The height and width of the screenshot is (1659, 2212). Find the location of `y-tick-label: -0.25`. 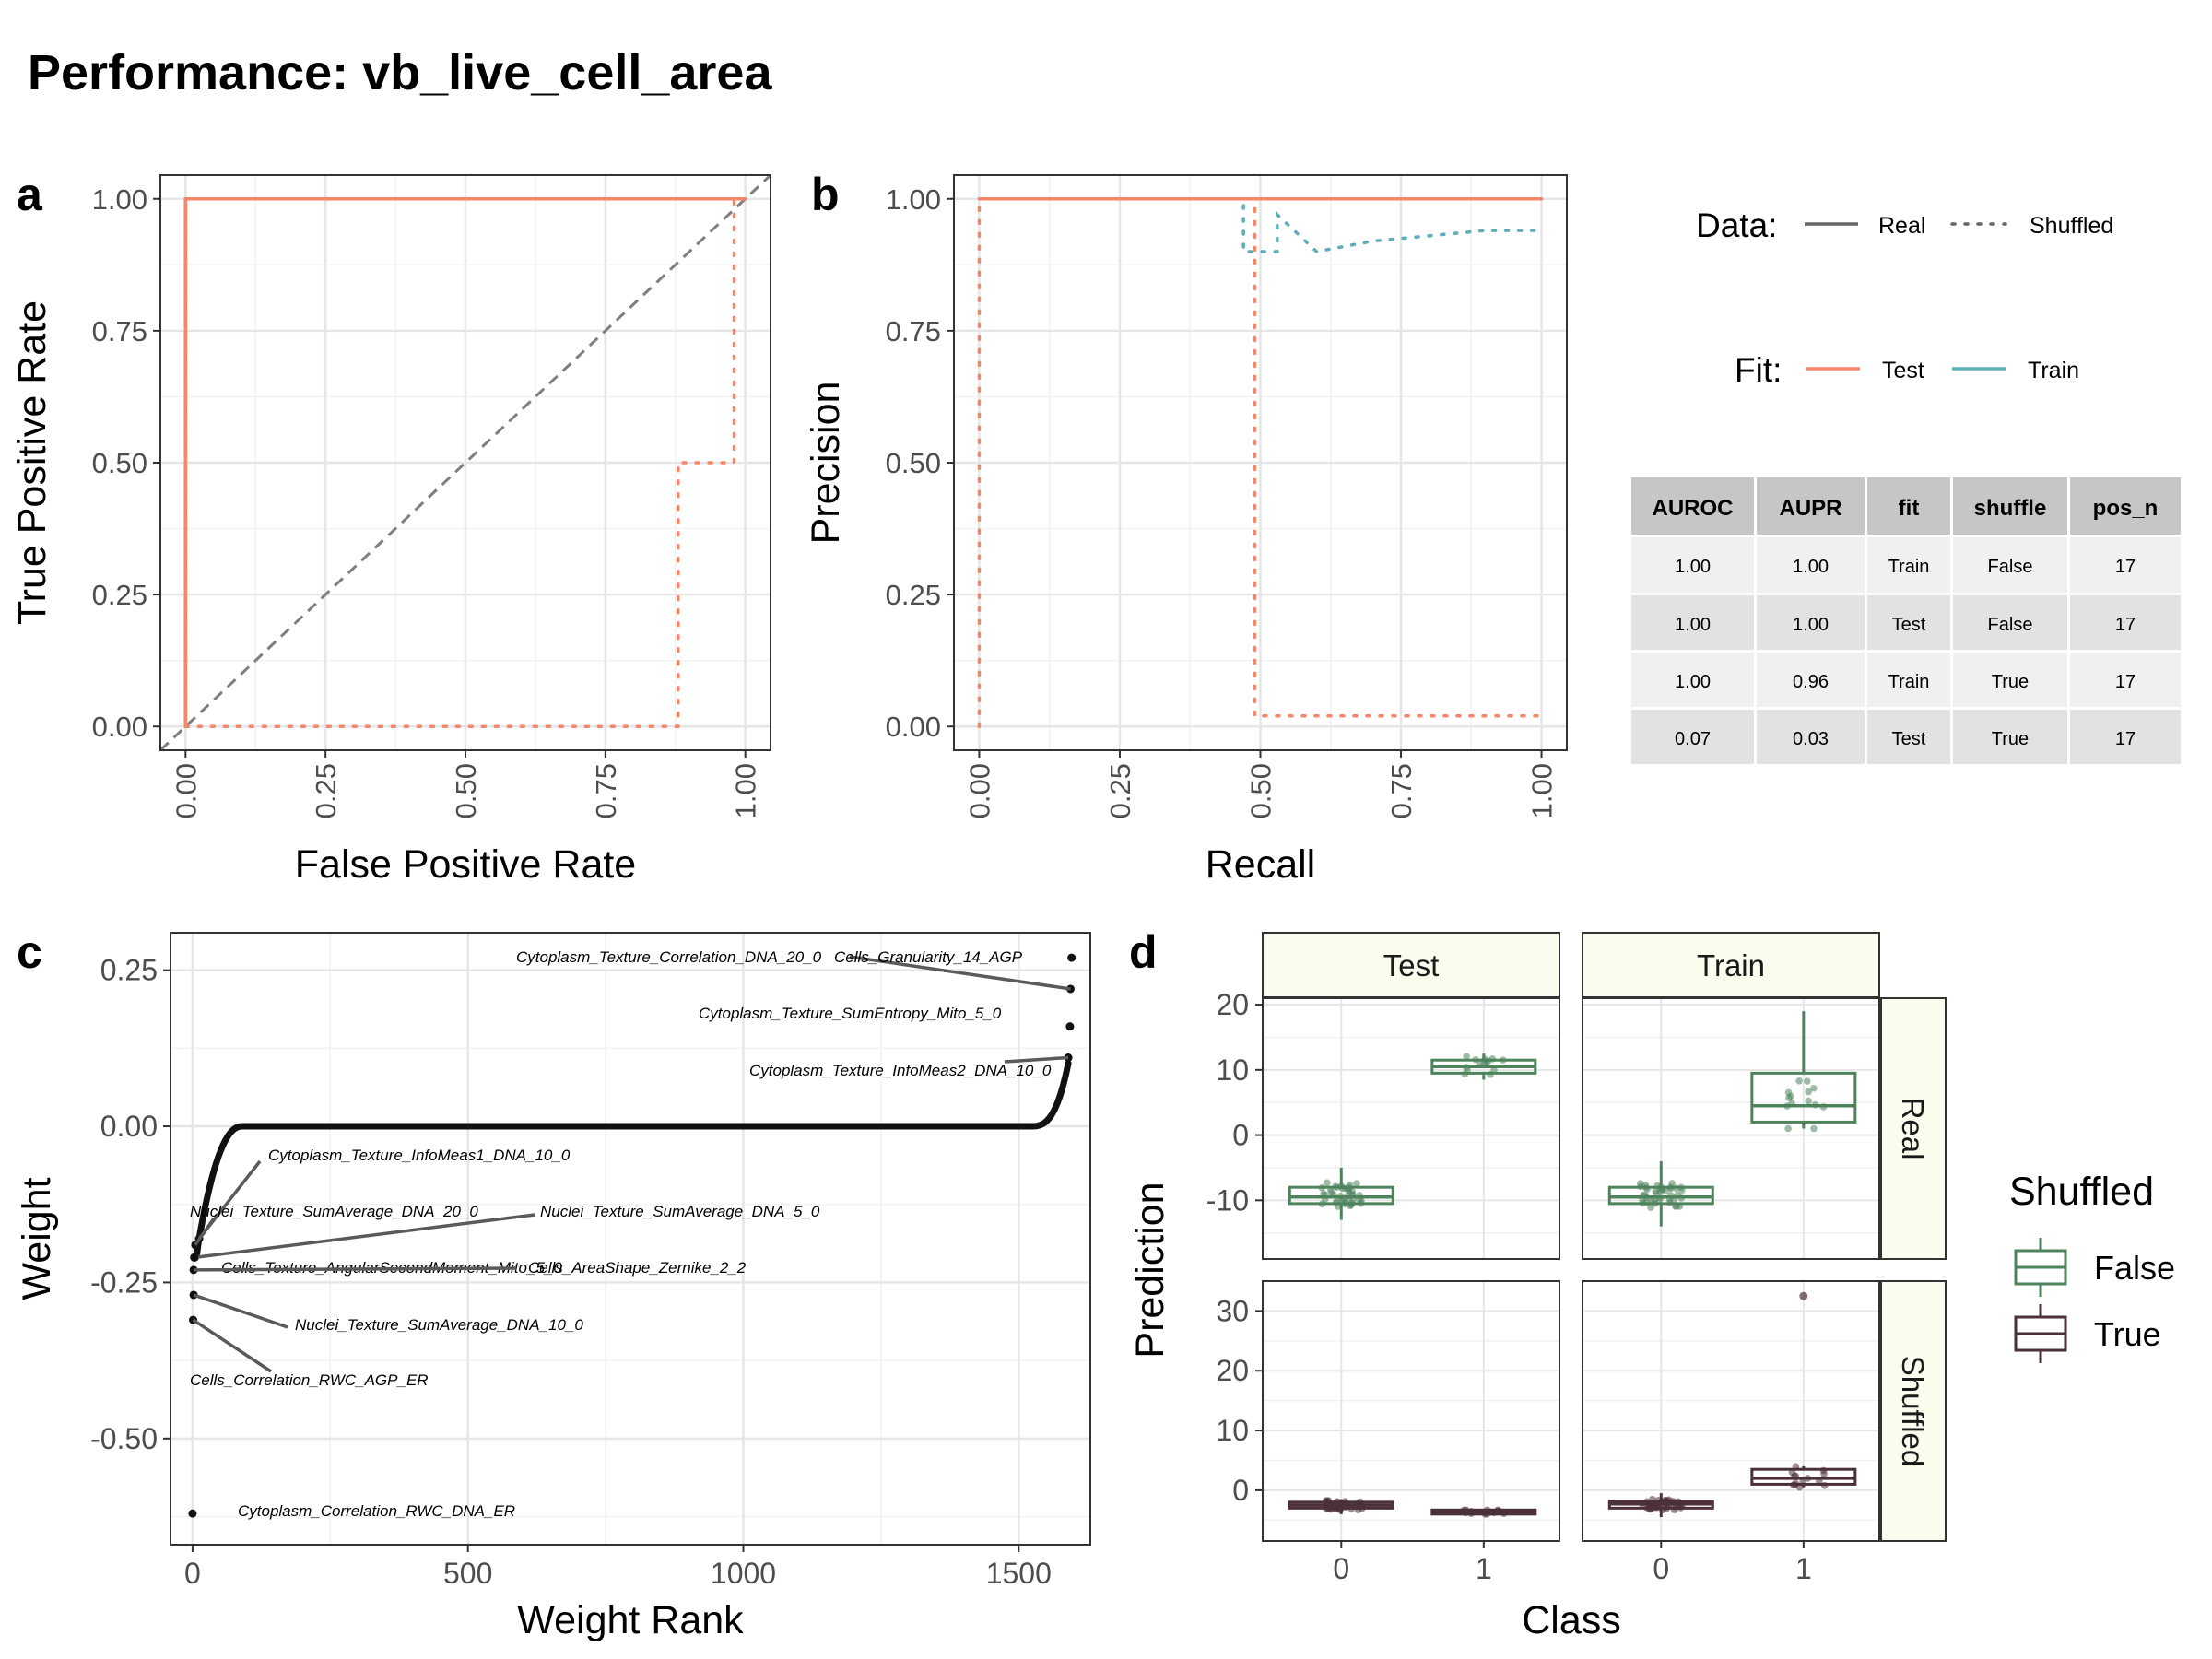

y-tick-label: -0.25 is located at coordinates (124, 1282).